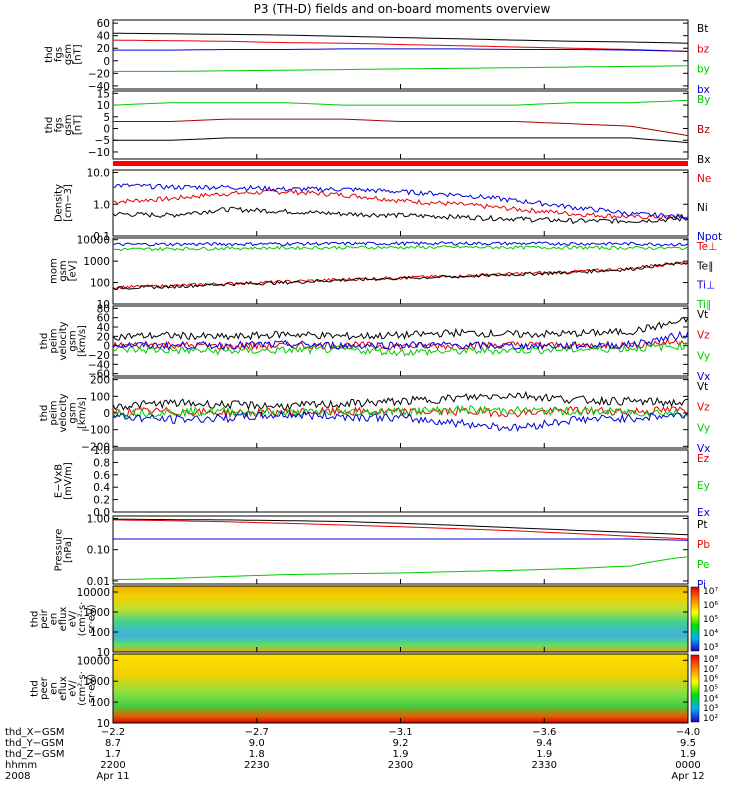  I want to click on legend-temp-1: Te∥, so click(704, 266).